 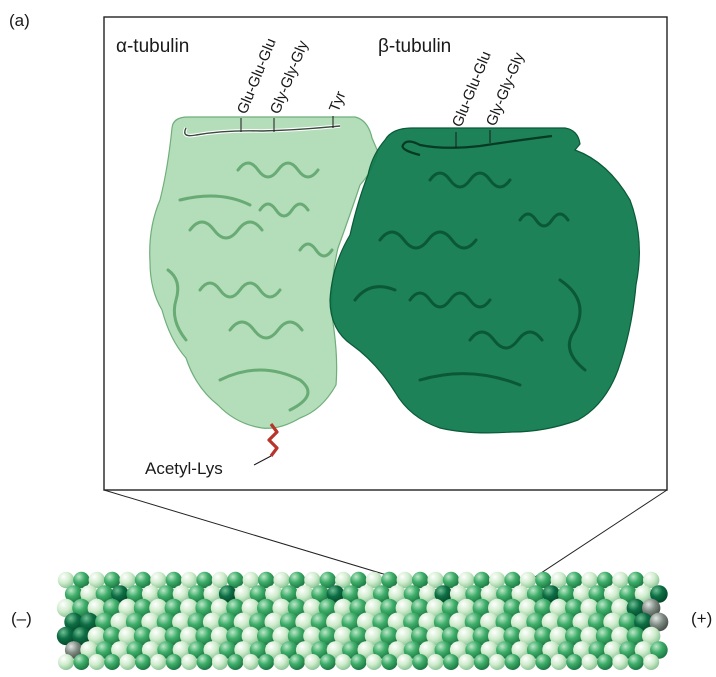 What do you see at coordinates (184, 468) in the screenshot?
I see `acetyl-lys-label: Acetyl-Lys` at bounding box center [184, 468].